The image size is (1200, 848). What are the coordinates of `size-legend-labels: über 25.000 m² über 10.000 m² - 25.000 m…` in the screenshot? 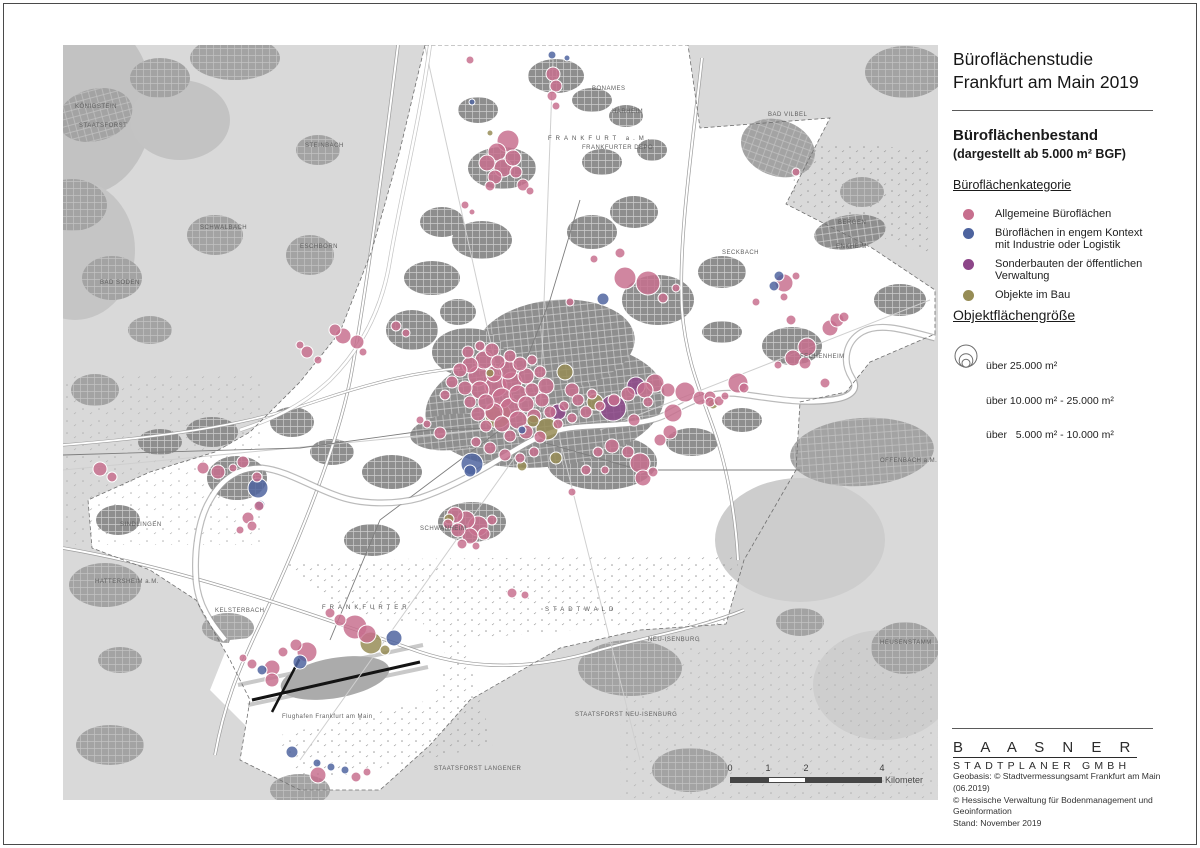 It's located at (1050, 401).